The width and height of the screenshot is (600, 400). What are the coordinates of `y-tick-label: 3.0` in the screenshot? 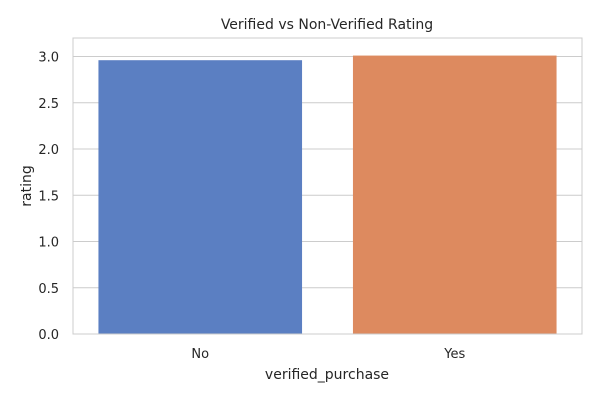 It's located at (48, 58).